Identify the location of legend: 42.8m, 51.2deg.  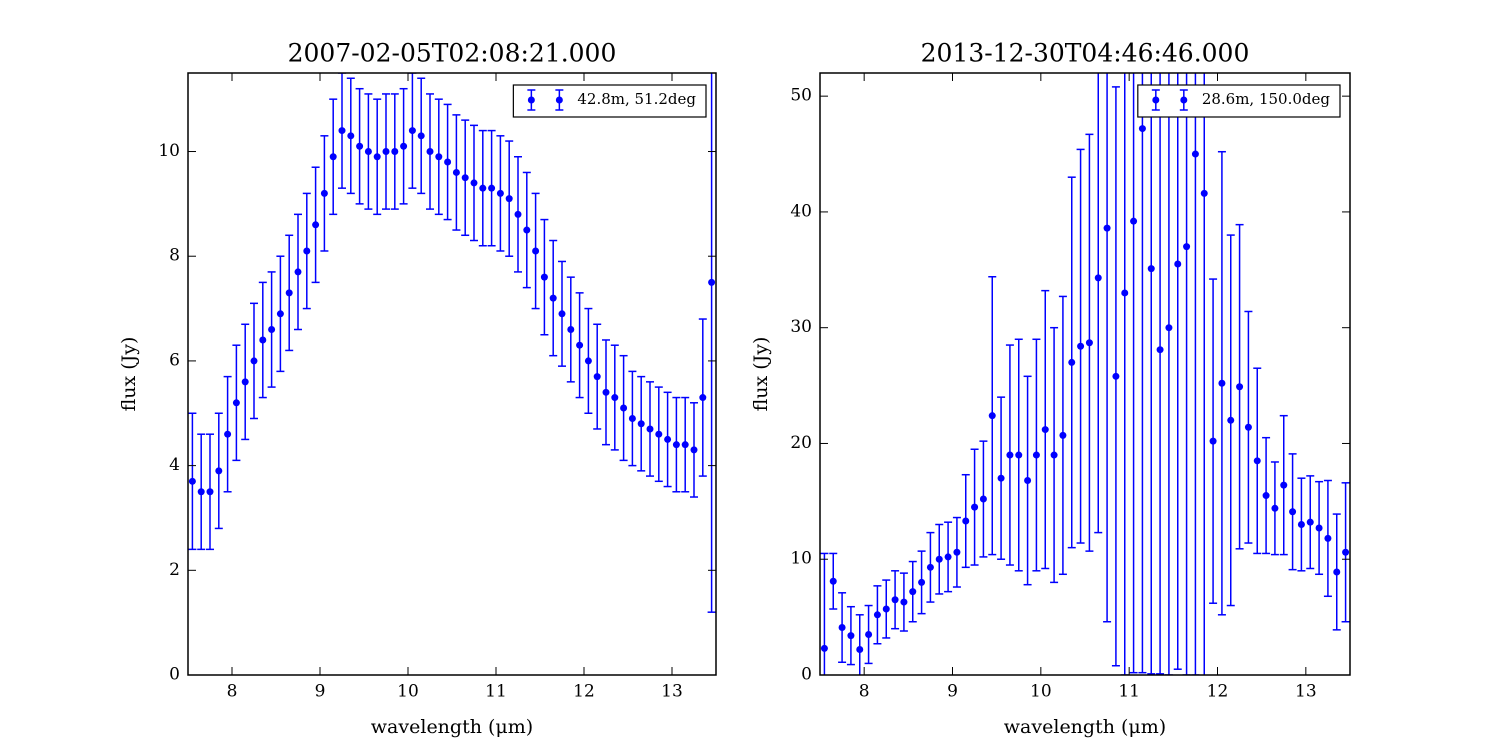
(609, 101).